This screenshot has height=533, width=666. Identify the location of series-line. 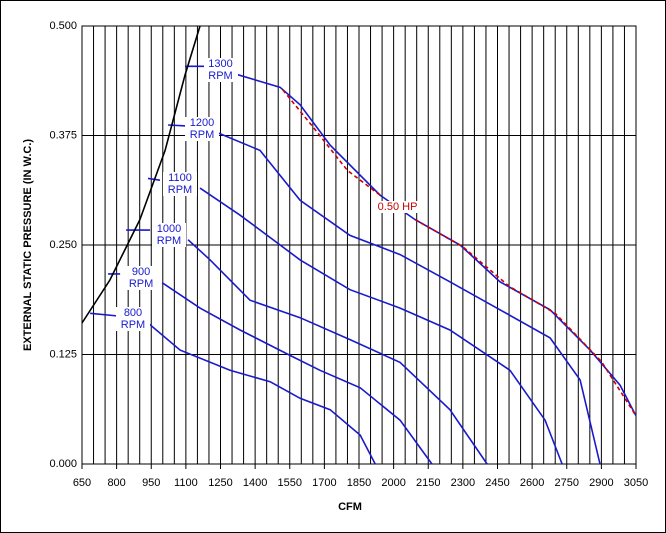
(233, 388).